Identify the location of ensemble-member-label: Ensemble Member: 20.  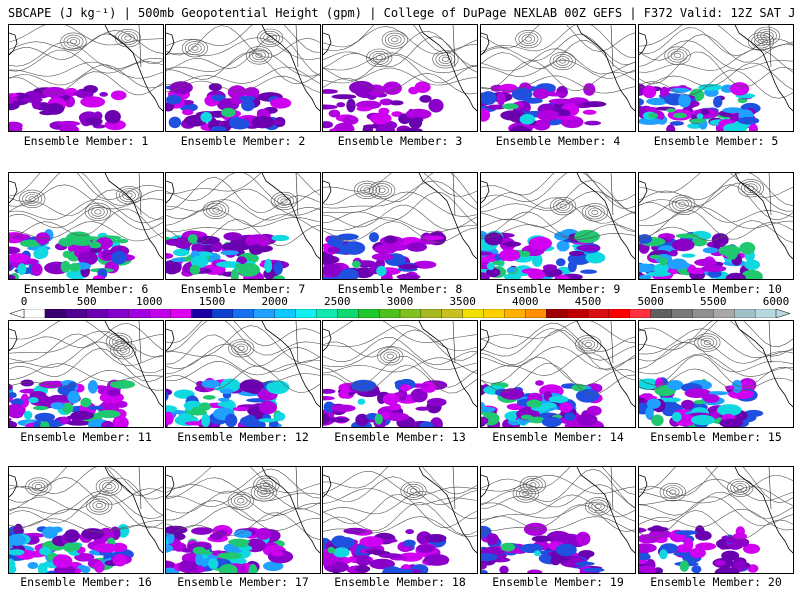
(716, 582).